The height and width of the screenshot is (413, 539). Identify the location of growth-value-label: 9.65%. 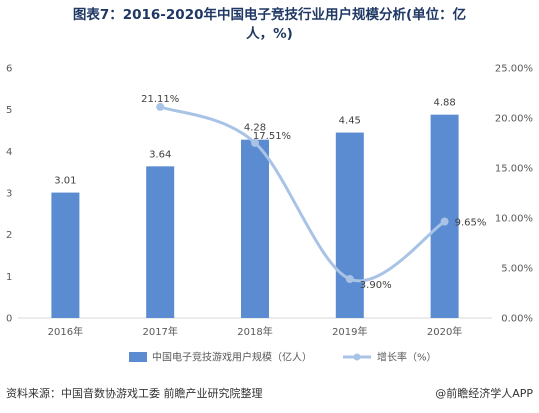
(471, 223).